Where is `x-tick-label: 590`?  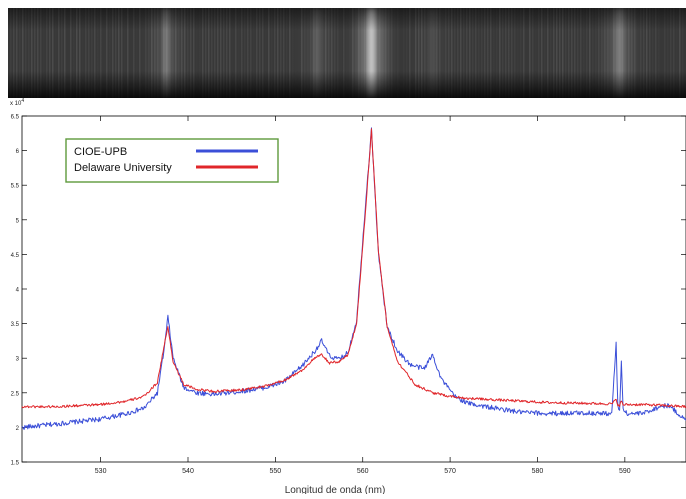 x-tick-label: 590 is located at coordinates (625, 471).